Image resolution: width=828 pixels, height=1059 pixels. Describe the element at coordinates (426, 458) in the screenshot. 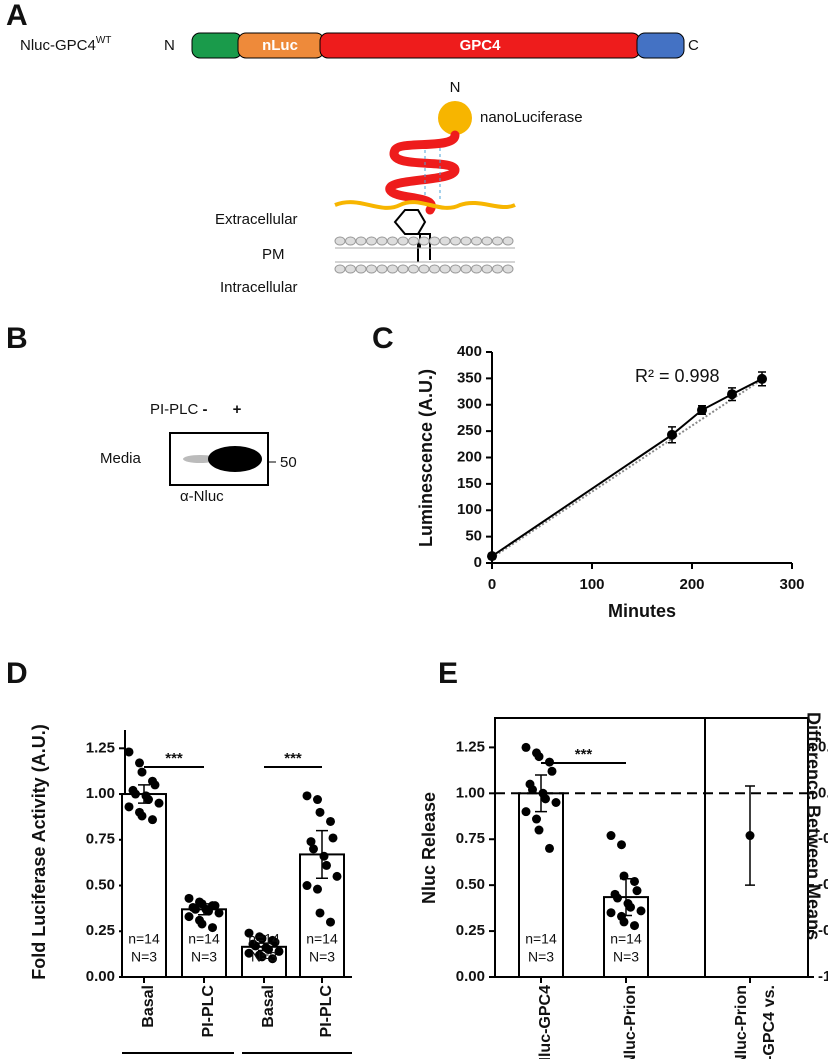

I see `y-axis-label: Luminescence (A.U.)` at that location.